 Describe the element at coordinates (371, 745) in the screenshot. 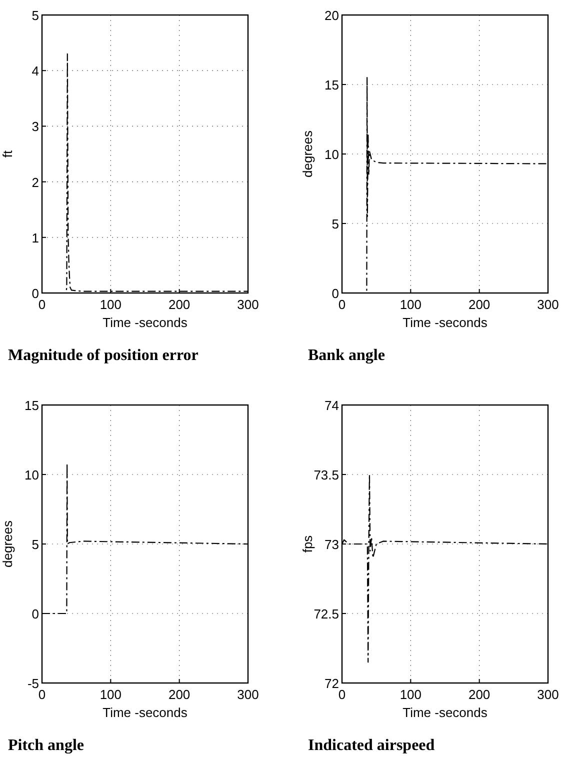

I see `text: Indicated airspeed` at that location.